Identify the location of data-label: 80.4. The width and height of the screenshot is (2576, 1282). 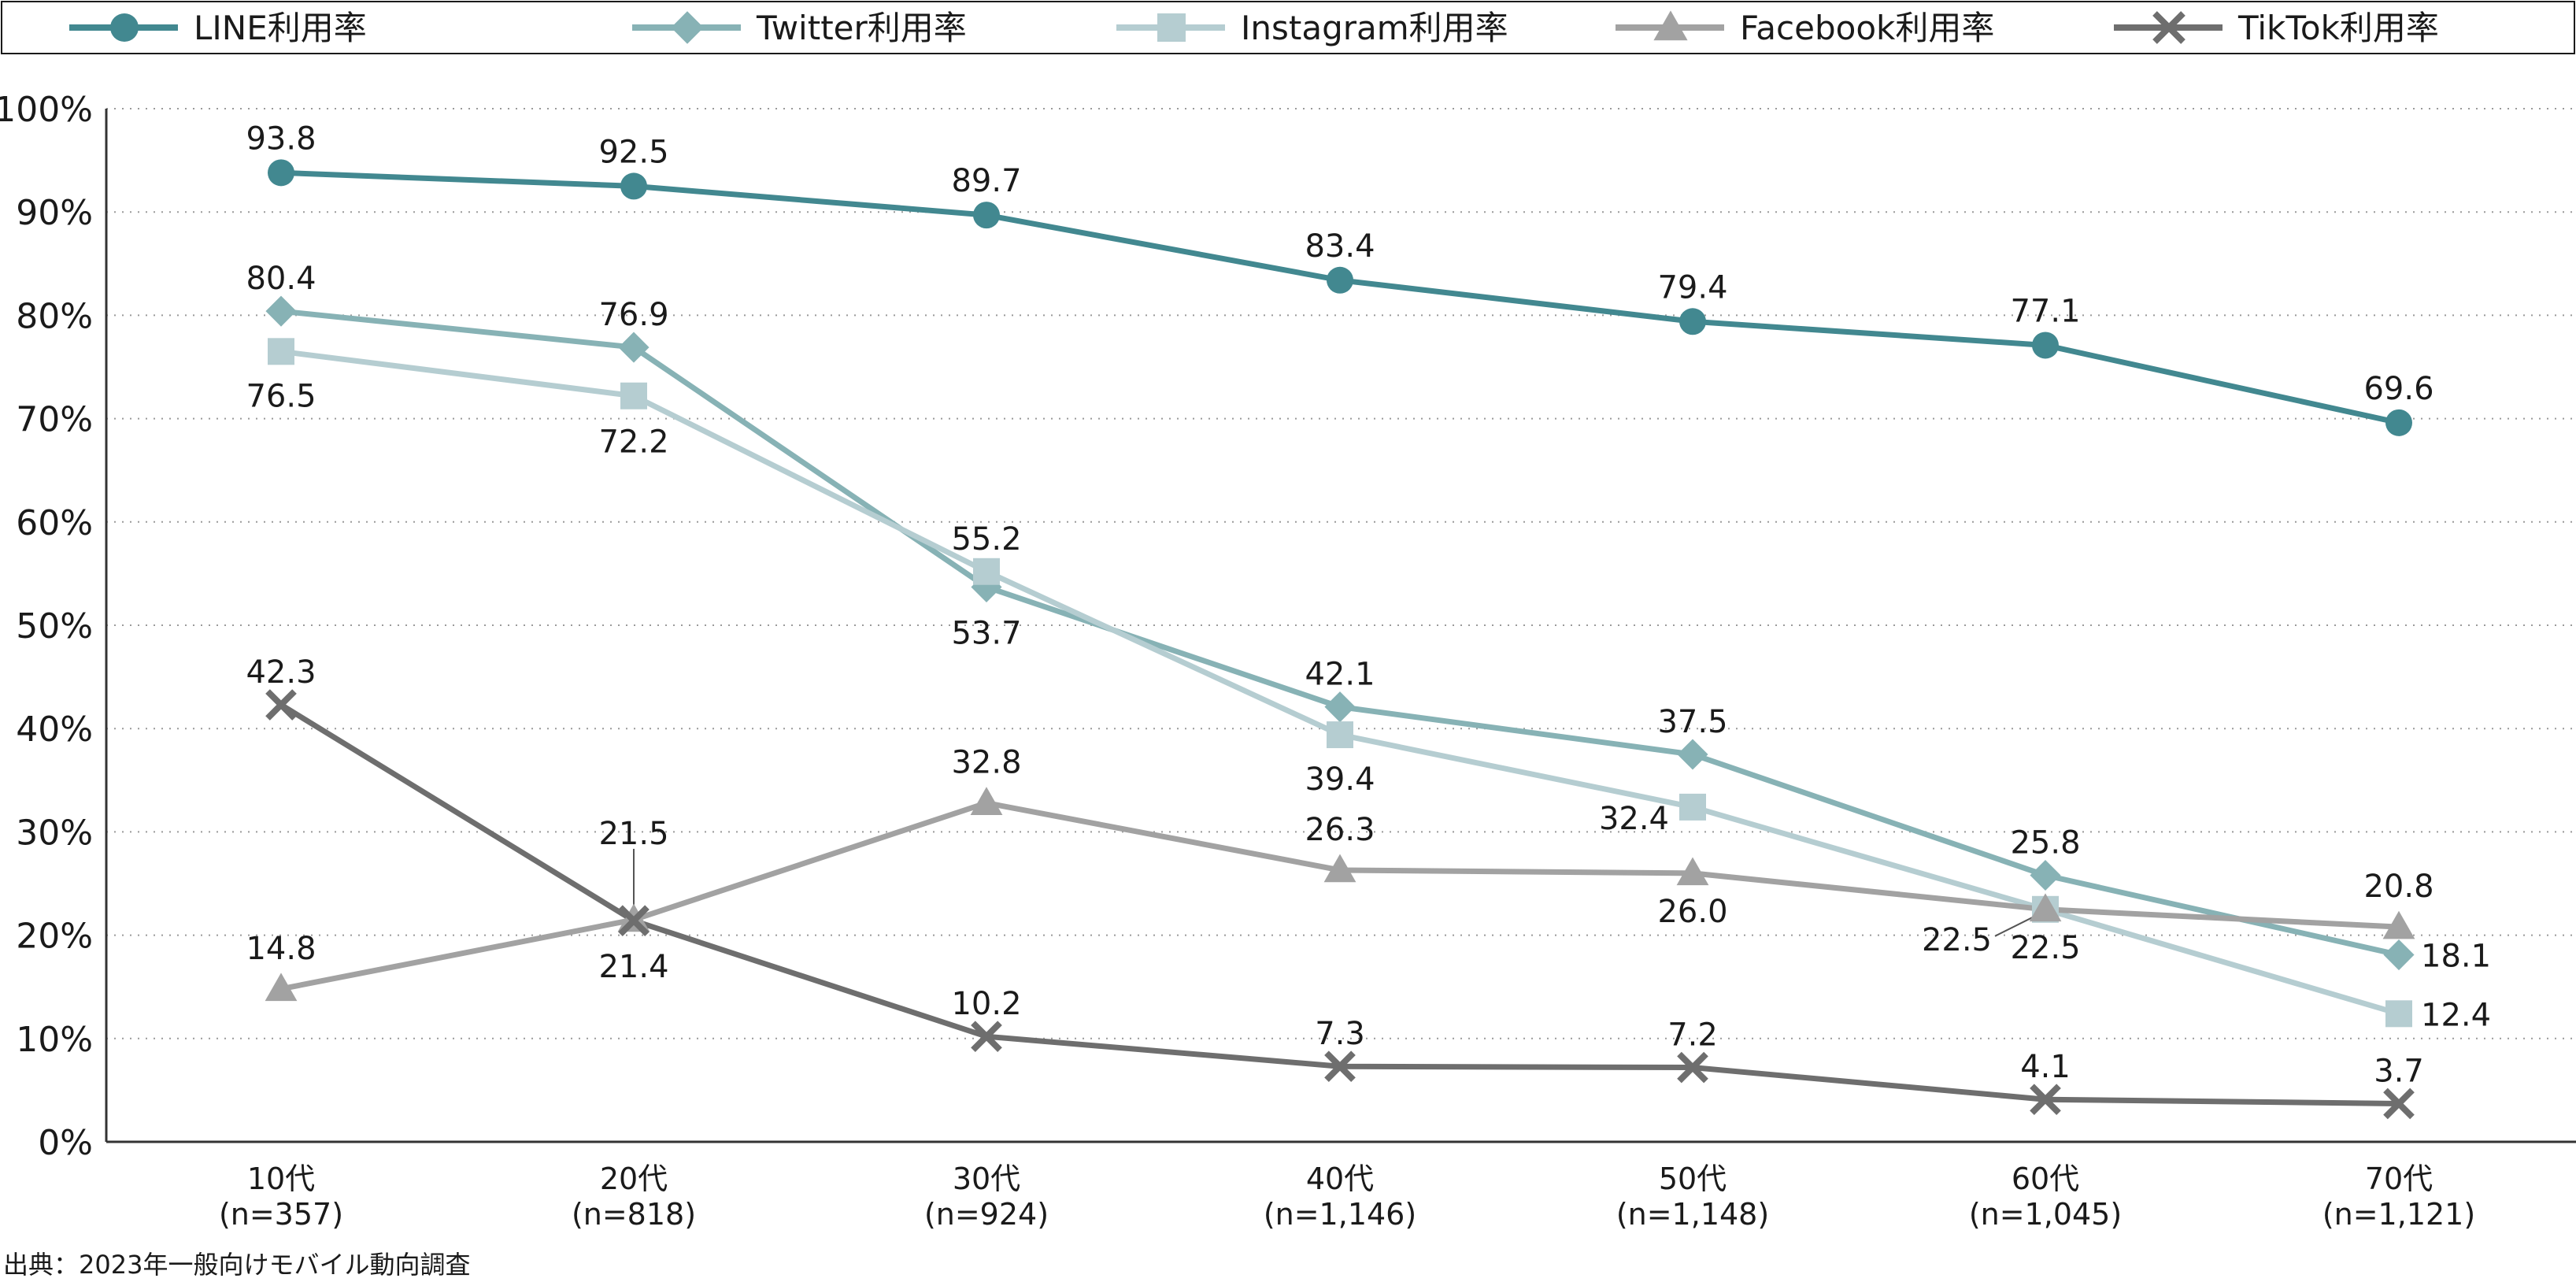
(281, 279).